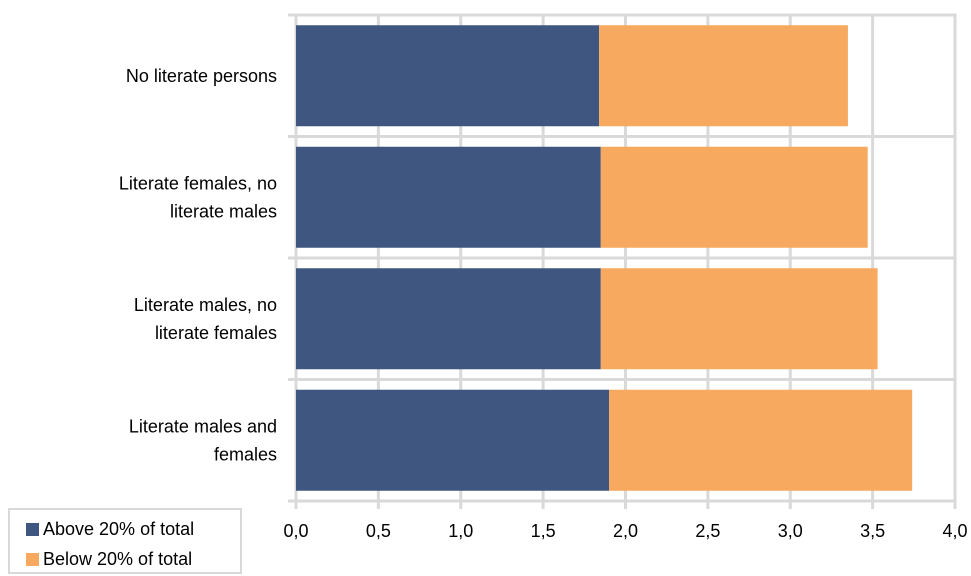 The height and width of the screenshot is (576, 971). Describe the element at coordinates (32, 559) in the screenshot. I see `legend-swatch-below` at that location.